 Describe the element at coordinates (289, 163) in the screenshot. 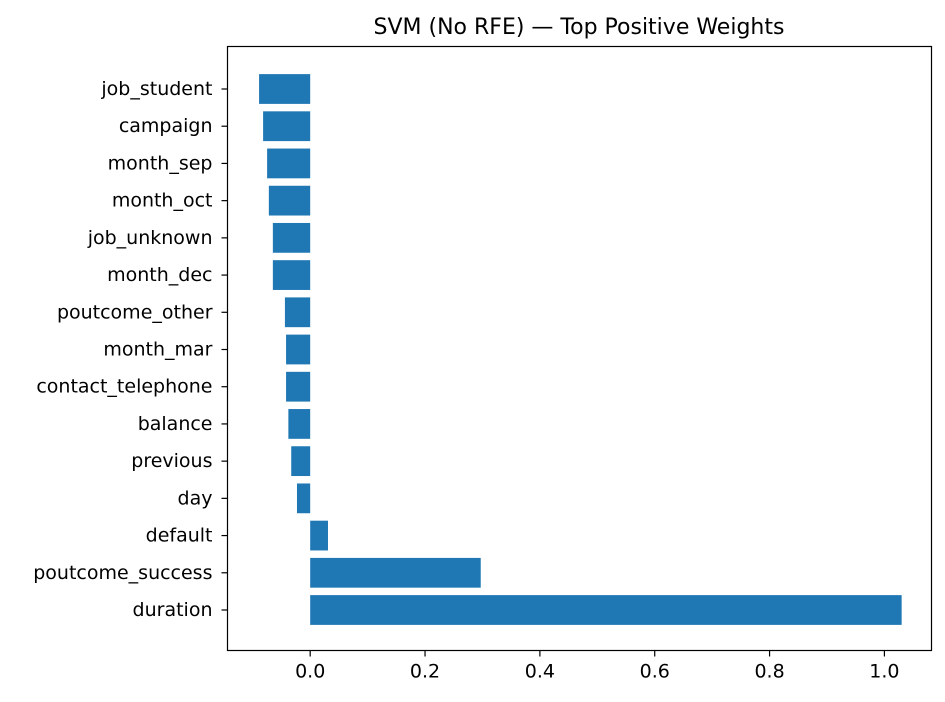

I see `bar-month-sep` at that location.